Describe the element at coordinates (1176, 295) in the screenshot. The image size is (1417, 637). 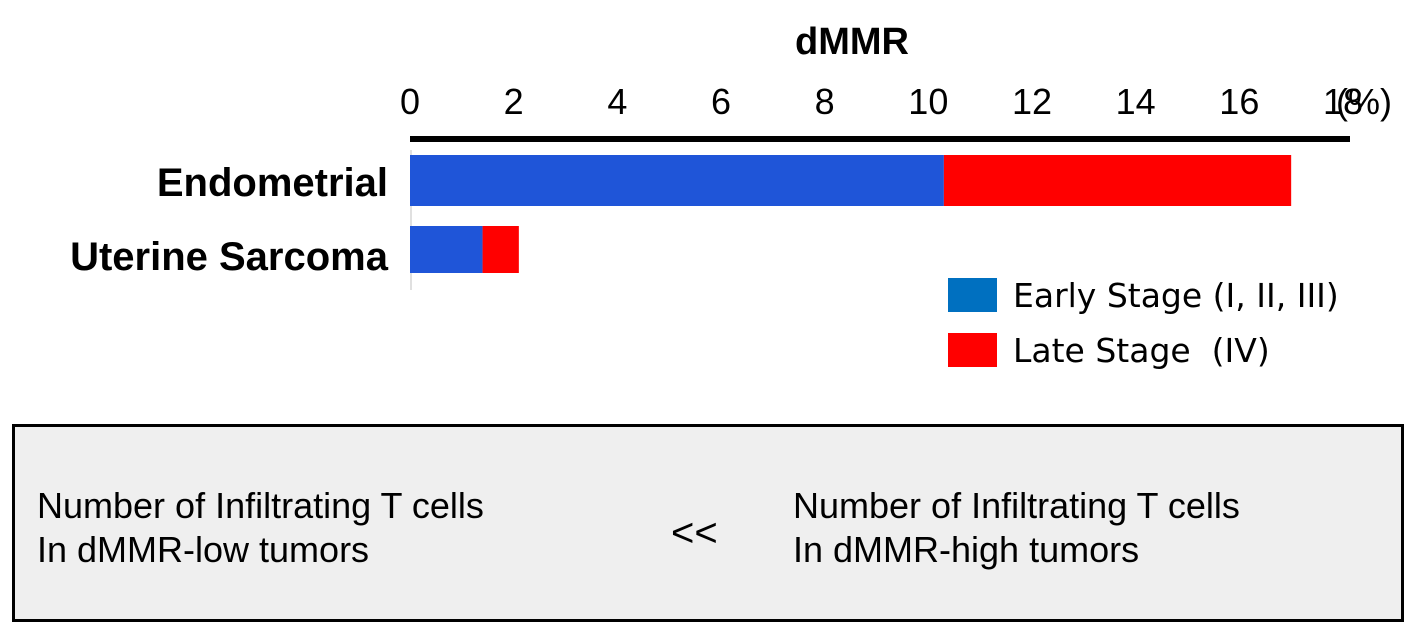
I see `legend-label-early-stage: Early Stage (I, II, III)` at that location.